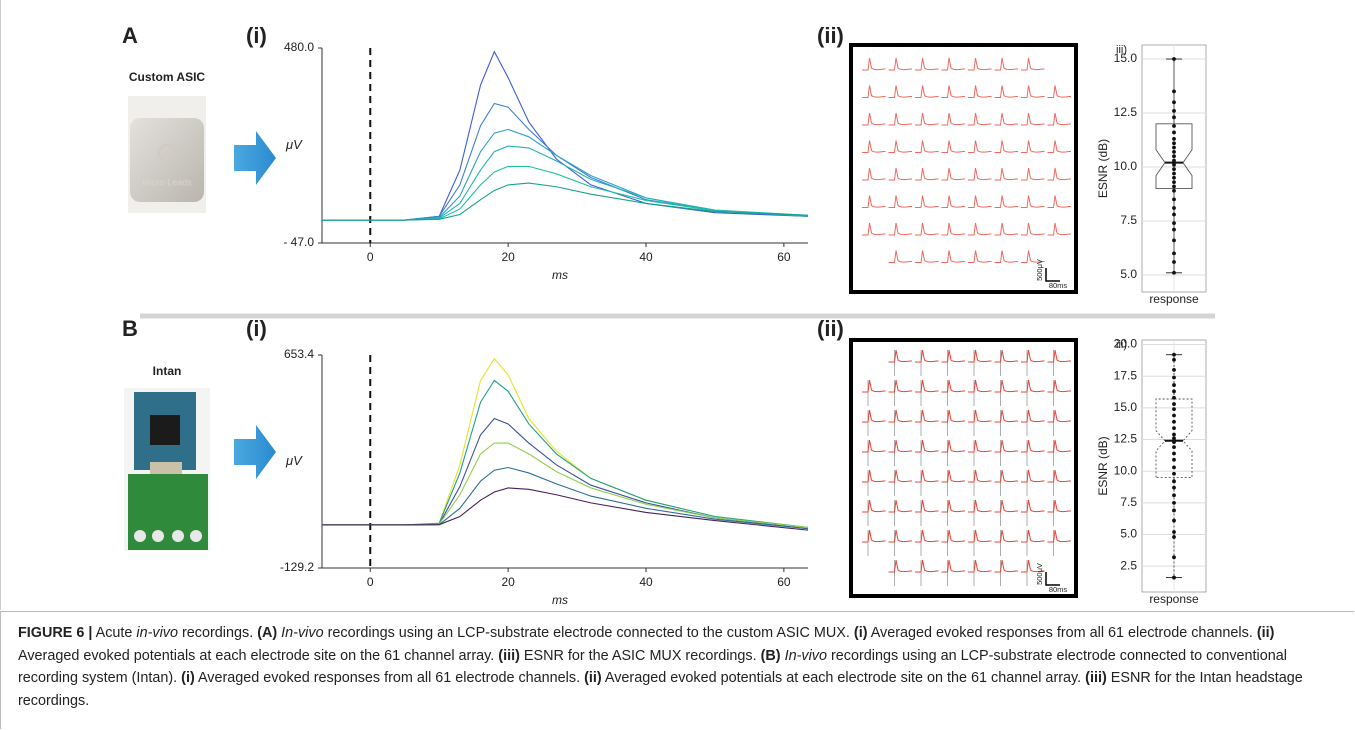  Describe the element at coordinates (1128, 565) in the screenshot. I see `y-tick-label: 2.5` at that location.